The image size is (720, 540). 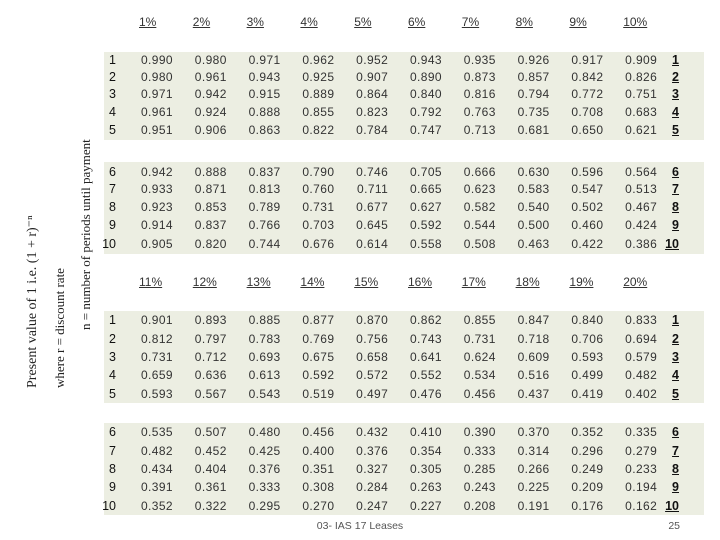 What do you see at coordinates (204, 282) in the screenshot?
I see `column-header: 12%` at bounding box center [204, 282].